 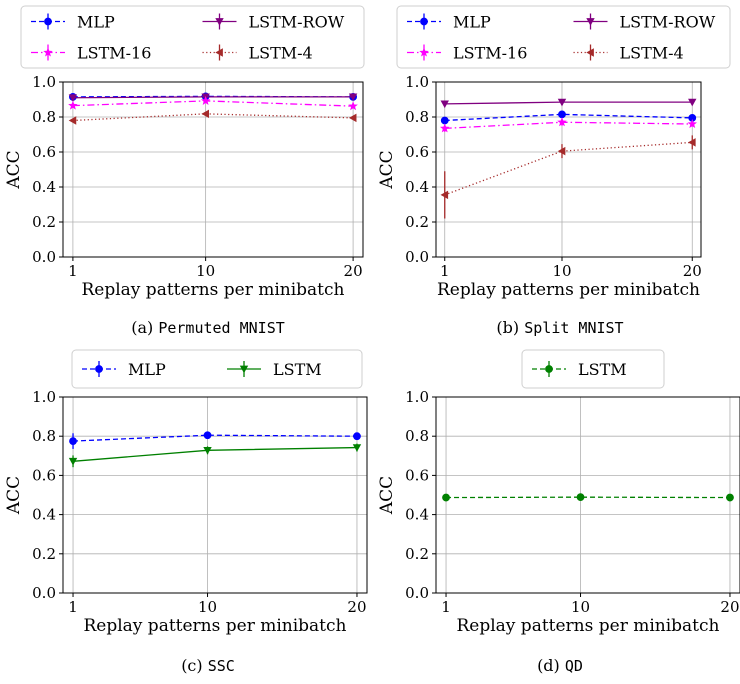 I want to click on caption-prefix: (c), so click(x=194, y=665).